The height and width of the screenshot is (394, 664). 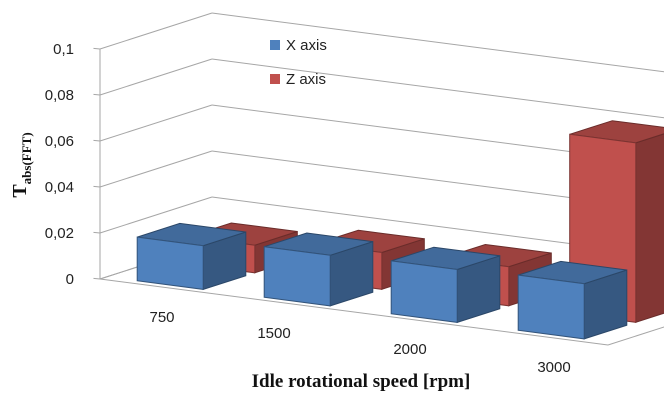 I want to click on legend: X axis Z axis, so click(x=298, y=62).